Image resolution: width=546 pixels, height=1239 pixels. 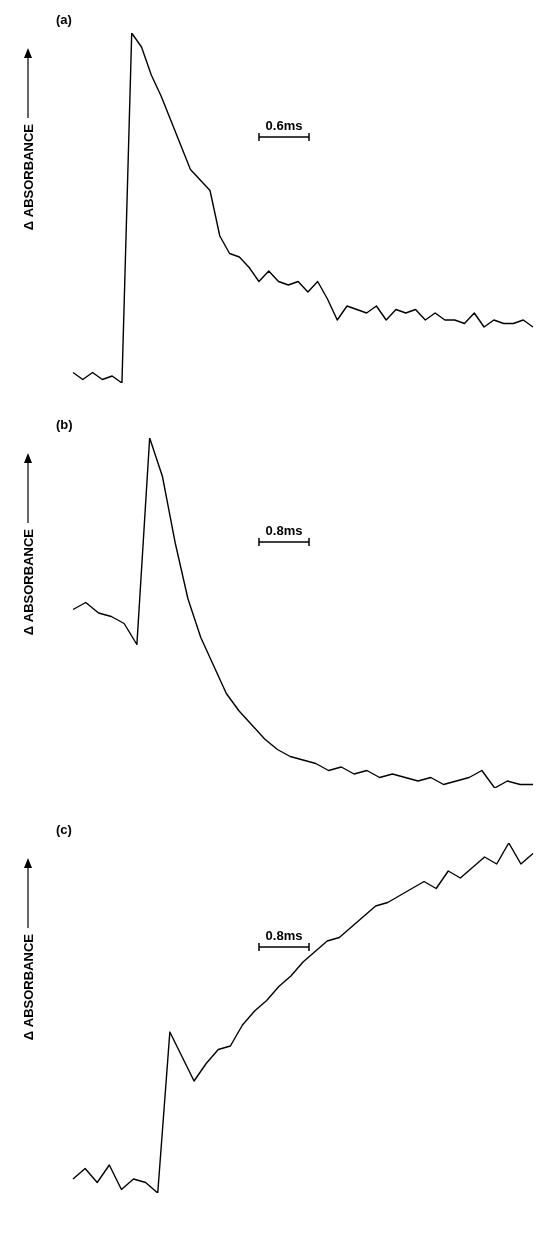 What do you see at coordinates (64, 424) in the screenshot?
I see `text: (b)` at bounding box center [64, 424].